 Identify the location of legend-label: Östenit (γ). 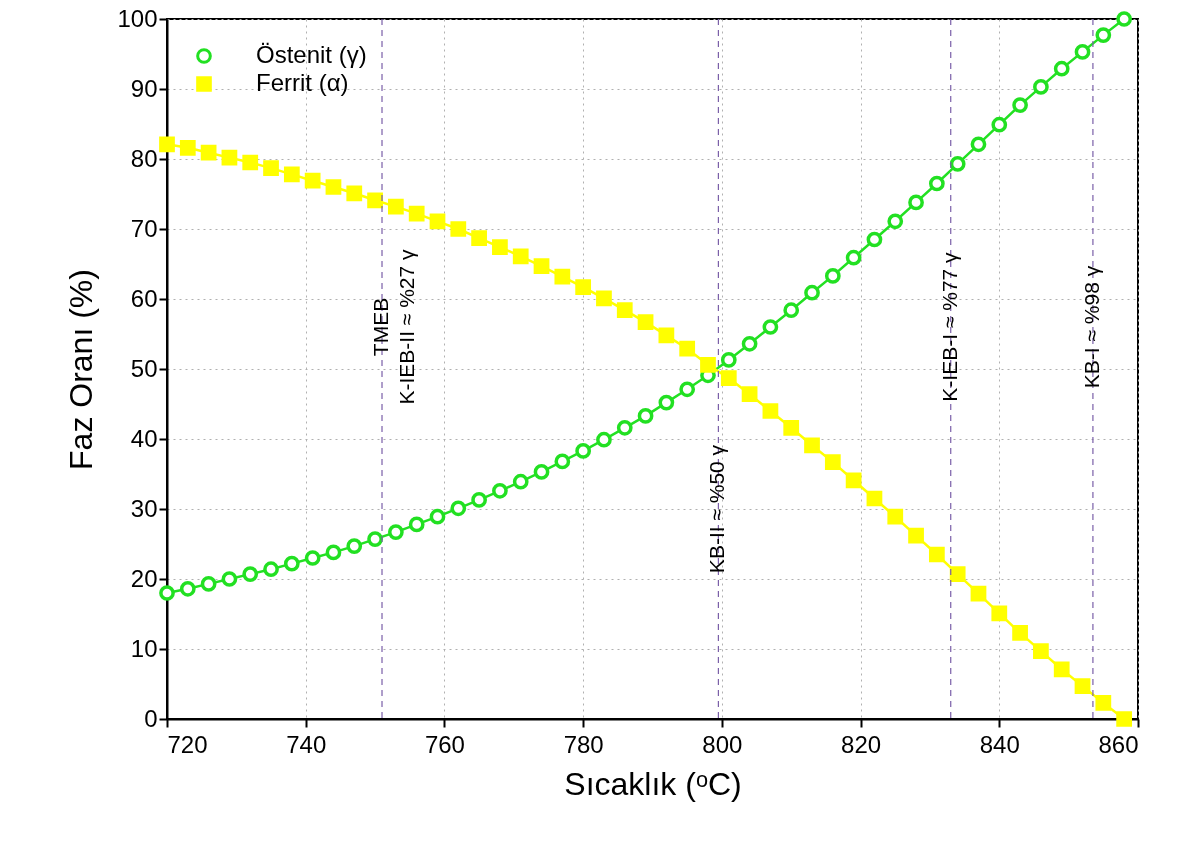
(311, 54).